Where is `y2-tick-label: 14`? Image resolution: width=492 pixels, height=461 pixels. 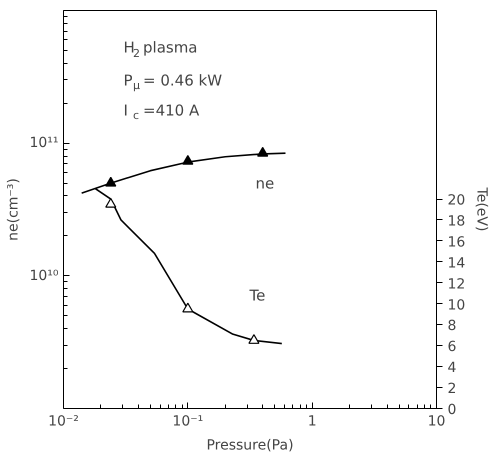 y2-tick-label: 14 is located at coordinates (457, 263).